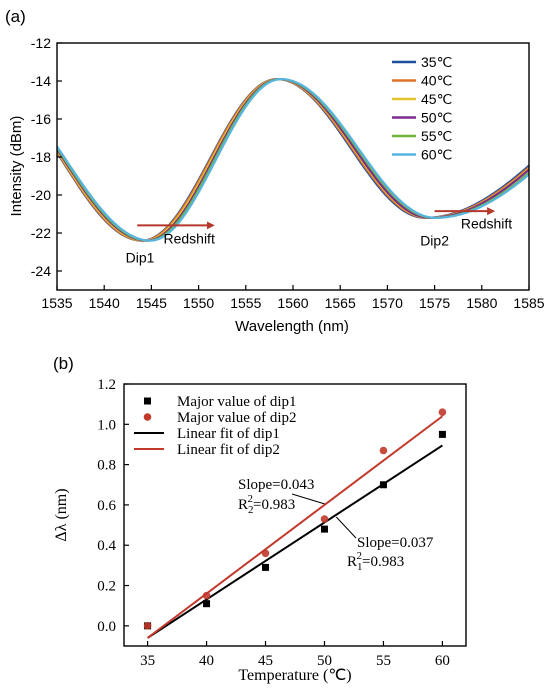 This screenshot has height=689, width=550. What do you see at coordinates (442, 661) in the screenshot?
I see `x-tick-label: 60` at bounding box center [442, 661].